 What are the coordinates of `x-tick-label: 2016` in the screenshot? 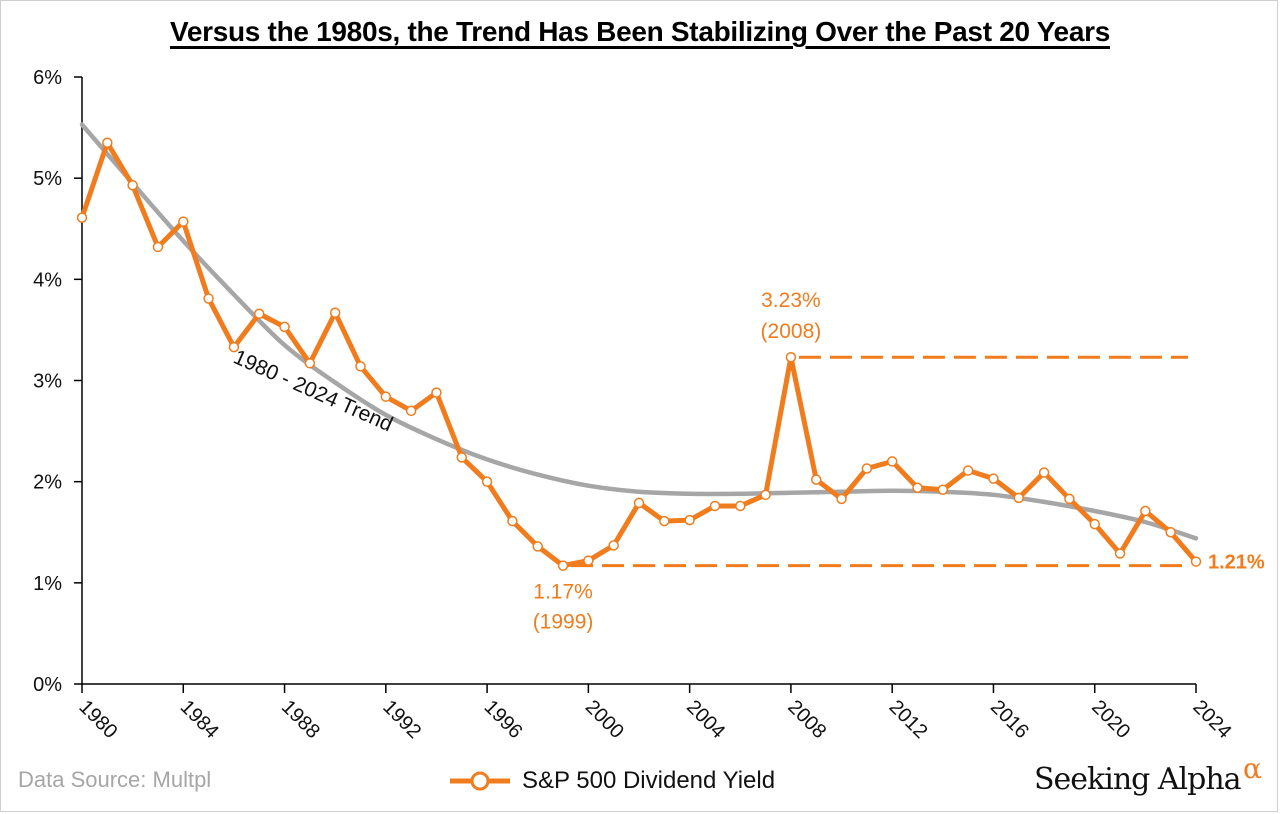 It's located at (1009, 719).